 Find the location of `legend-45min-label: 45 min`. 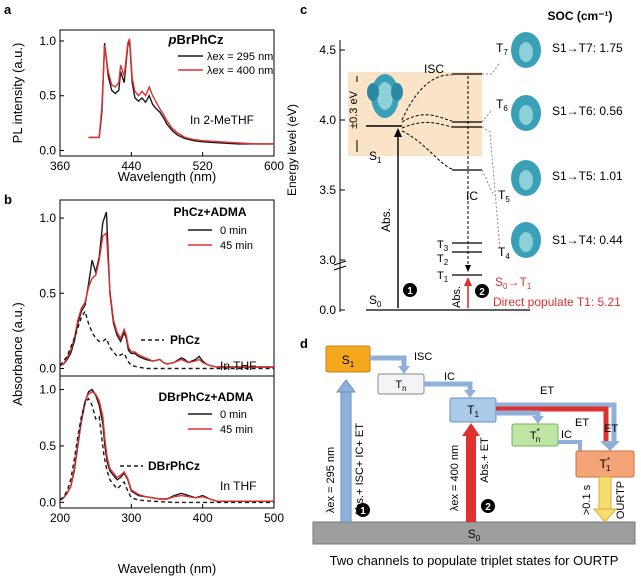

legend-45min-label: 45 min is located at coordinates (236, 246).